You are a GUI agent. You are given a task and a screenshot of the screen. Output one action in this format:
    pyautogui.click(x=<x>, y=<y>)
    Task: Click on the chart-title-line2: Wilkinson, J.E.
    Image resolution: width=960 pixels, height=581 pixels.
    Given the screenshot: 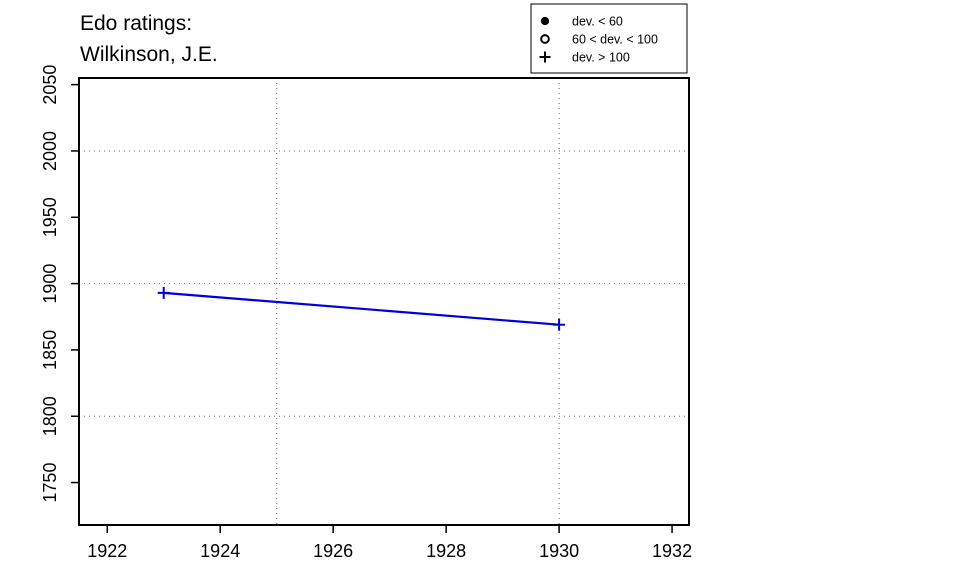 What is the action you would take?
    pyautogui.click(x=149, y=54)
    